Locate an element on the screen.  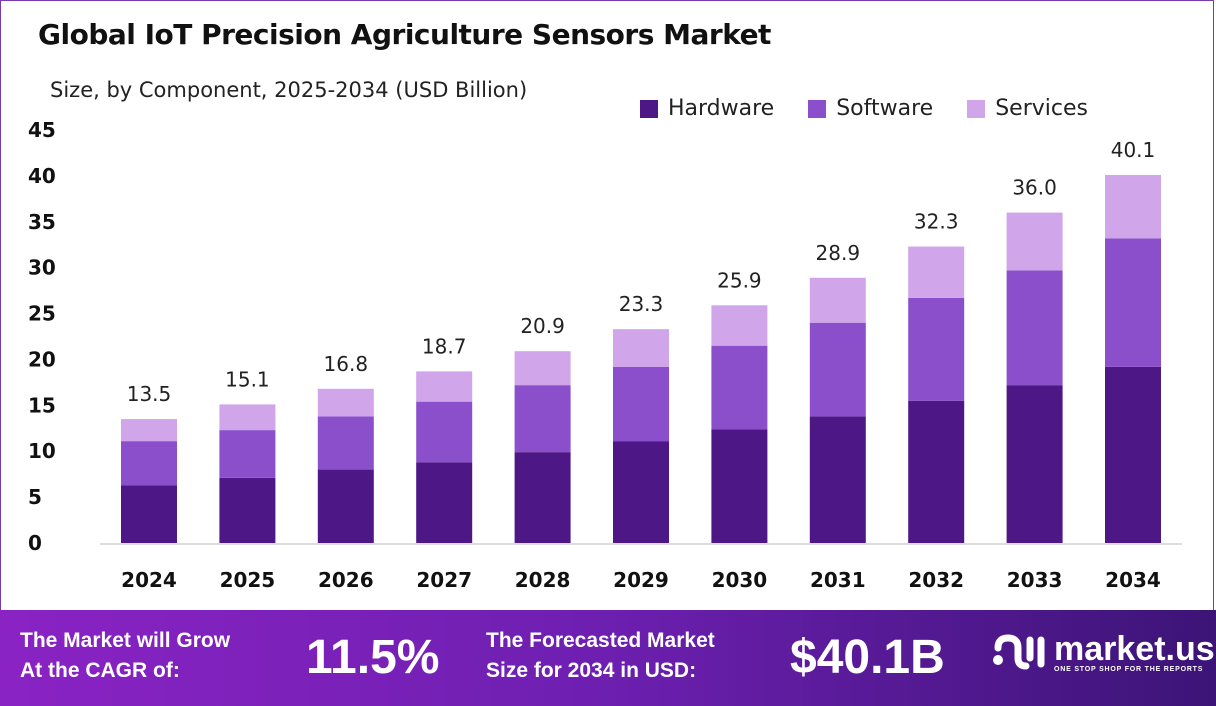
total-label: 18.7 is located at coordinates (444, 346).